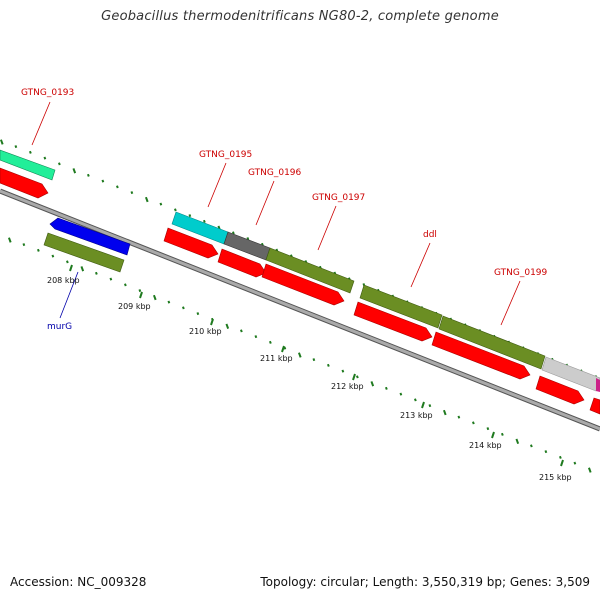 This screenshot has height=600, width=600. I want to click on scale-label-215: 215 kbp, so click(555, 477).